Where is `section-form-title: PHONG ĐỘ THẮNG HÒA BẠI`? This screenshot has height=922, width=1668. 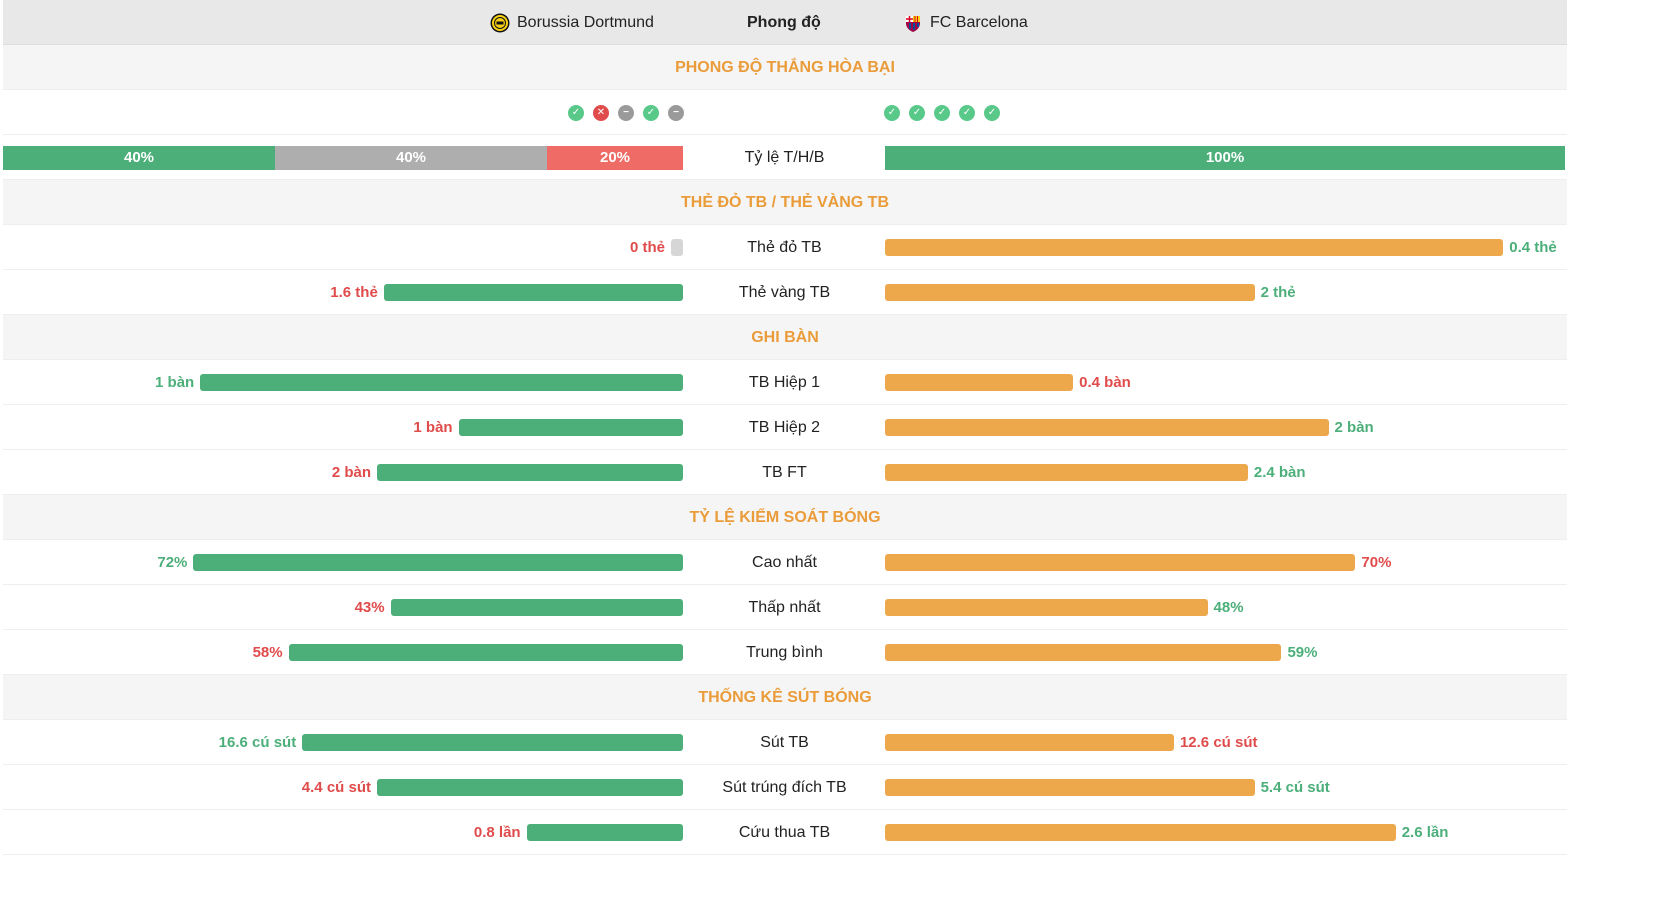
section-form-title: PHONG ĐỘ THẮNG HÒA BẠI is located at coordinates (785, 67).